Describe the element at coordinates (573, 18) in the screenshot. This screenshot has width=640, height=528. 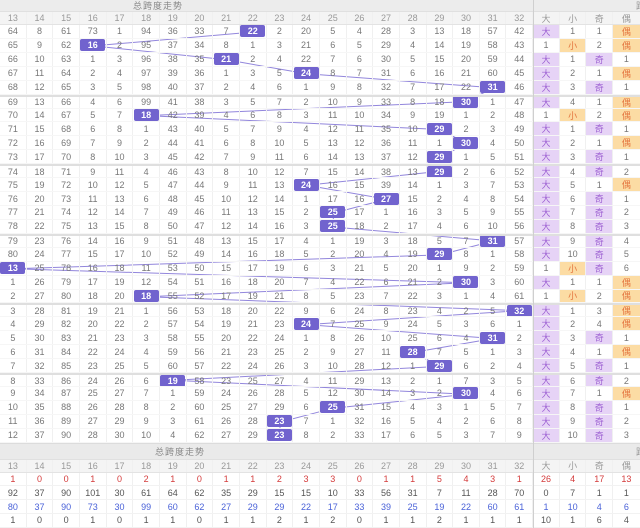
I see `column-header: 小` at that location.